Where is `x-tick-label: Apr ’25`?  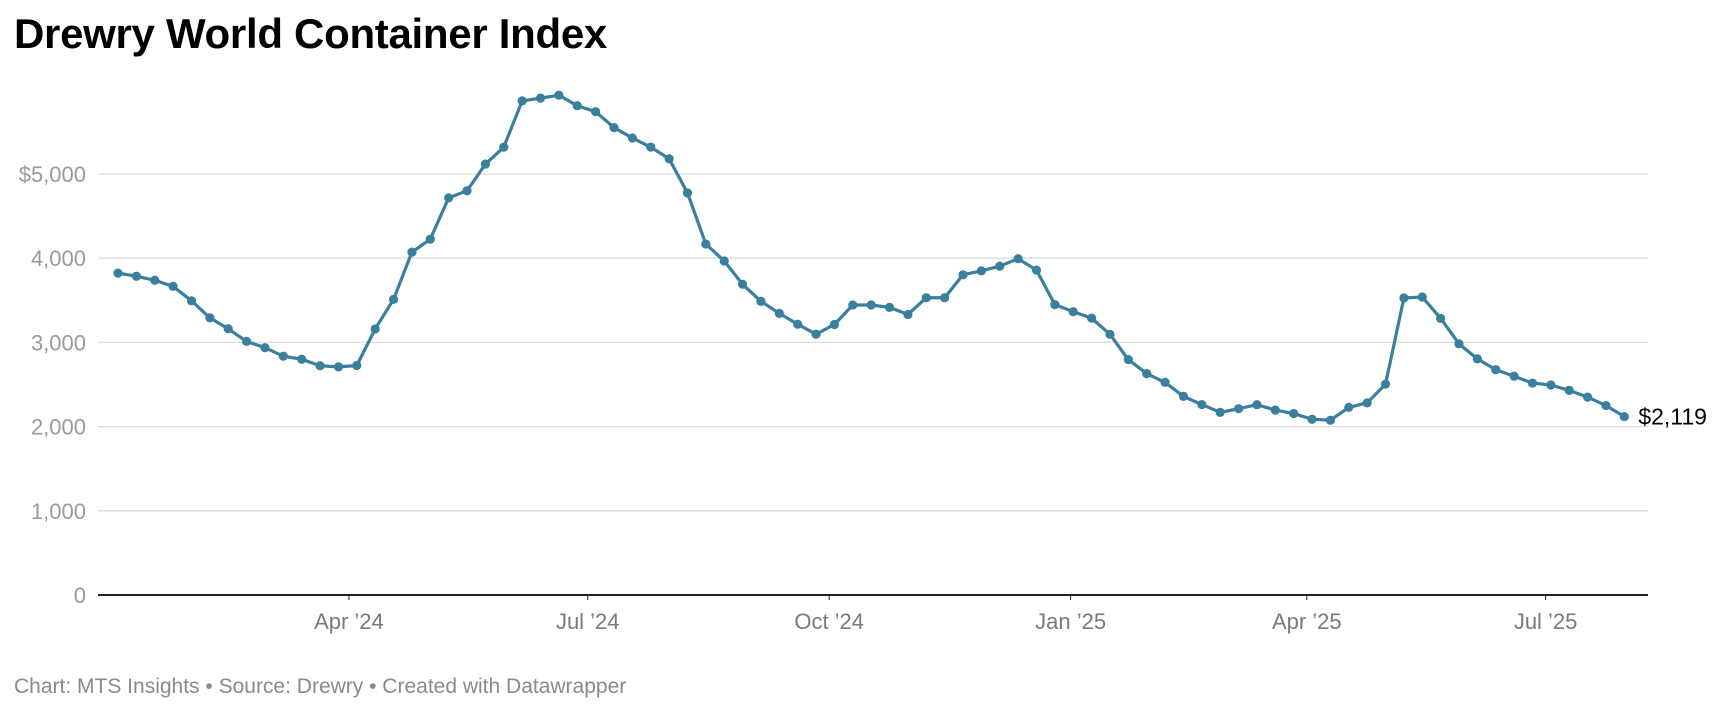 x-tick-label: Apr ’25 is located at coordinates (1307, 621).